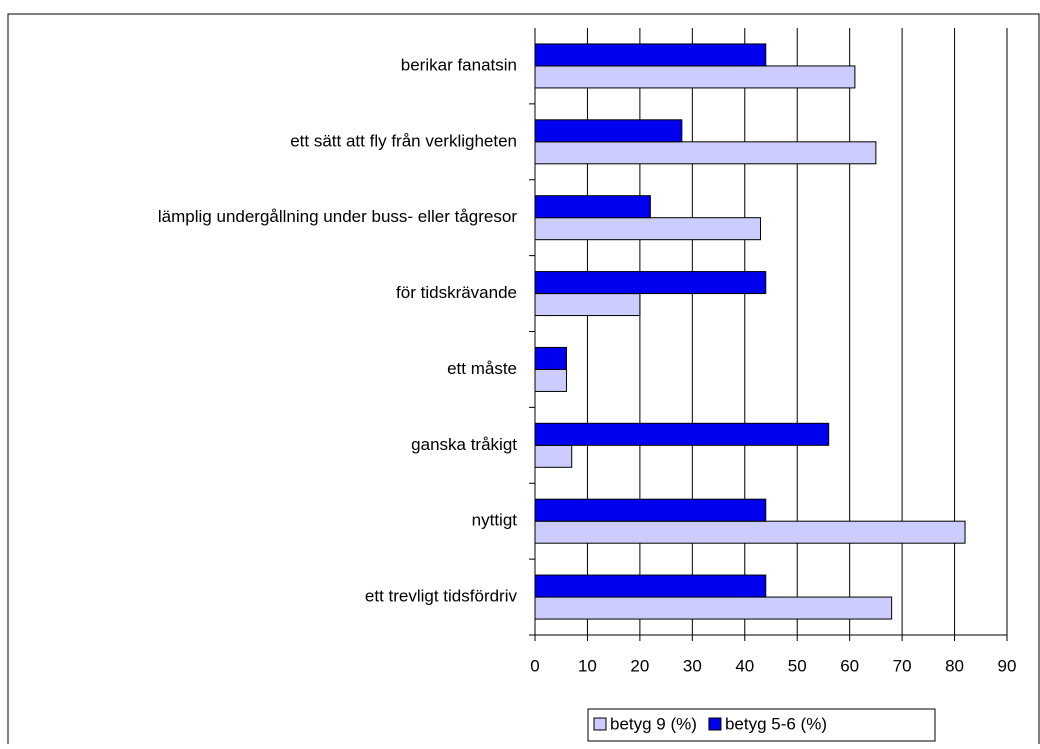 The image size is (1040, 749). I want to click on x-tick-label: 70, so click(902, 665).